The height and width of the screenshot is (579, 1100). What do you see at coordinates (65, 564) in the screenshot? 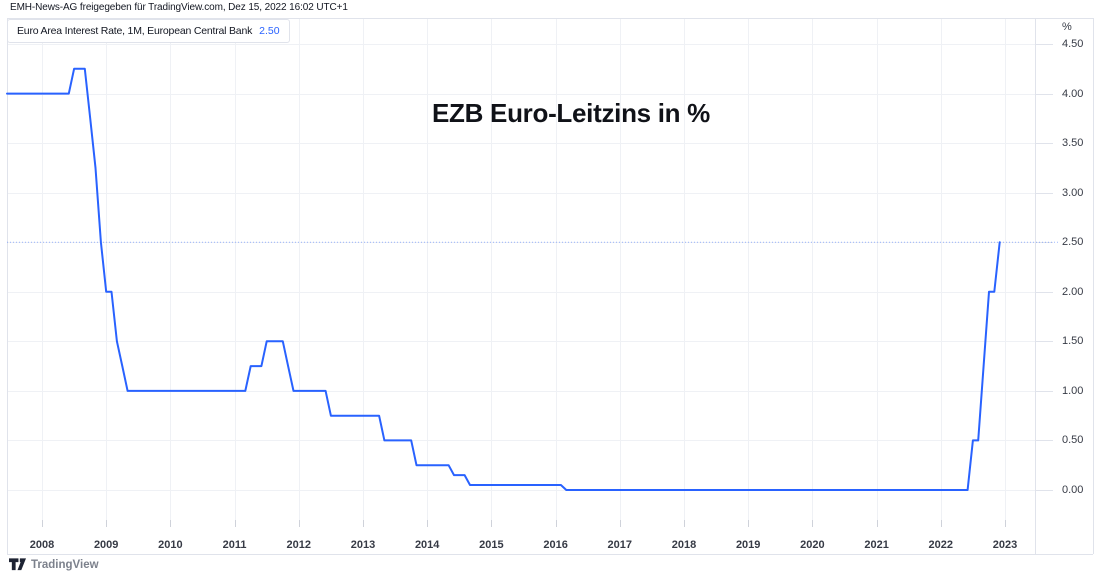
I see `tradingview-logo-text: TradingView` at bounding box center [65, 564].